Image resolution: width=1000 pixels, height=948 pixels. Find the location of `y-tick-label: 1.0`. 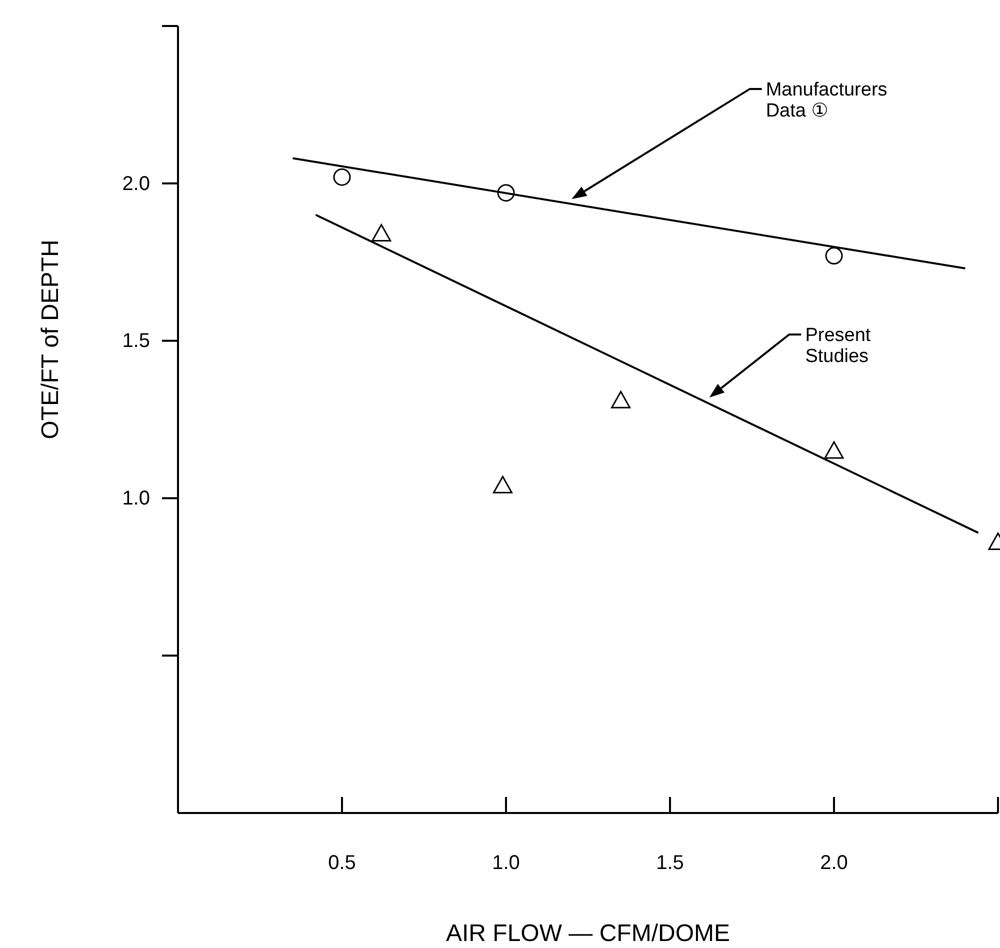

y-tick-label: 1.0 is located at coordinates (136, 499).